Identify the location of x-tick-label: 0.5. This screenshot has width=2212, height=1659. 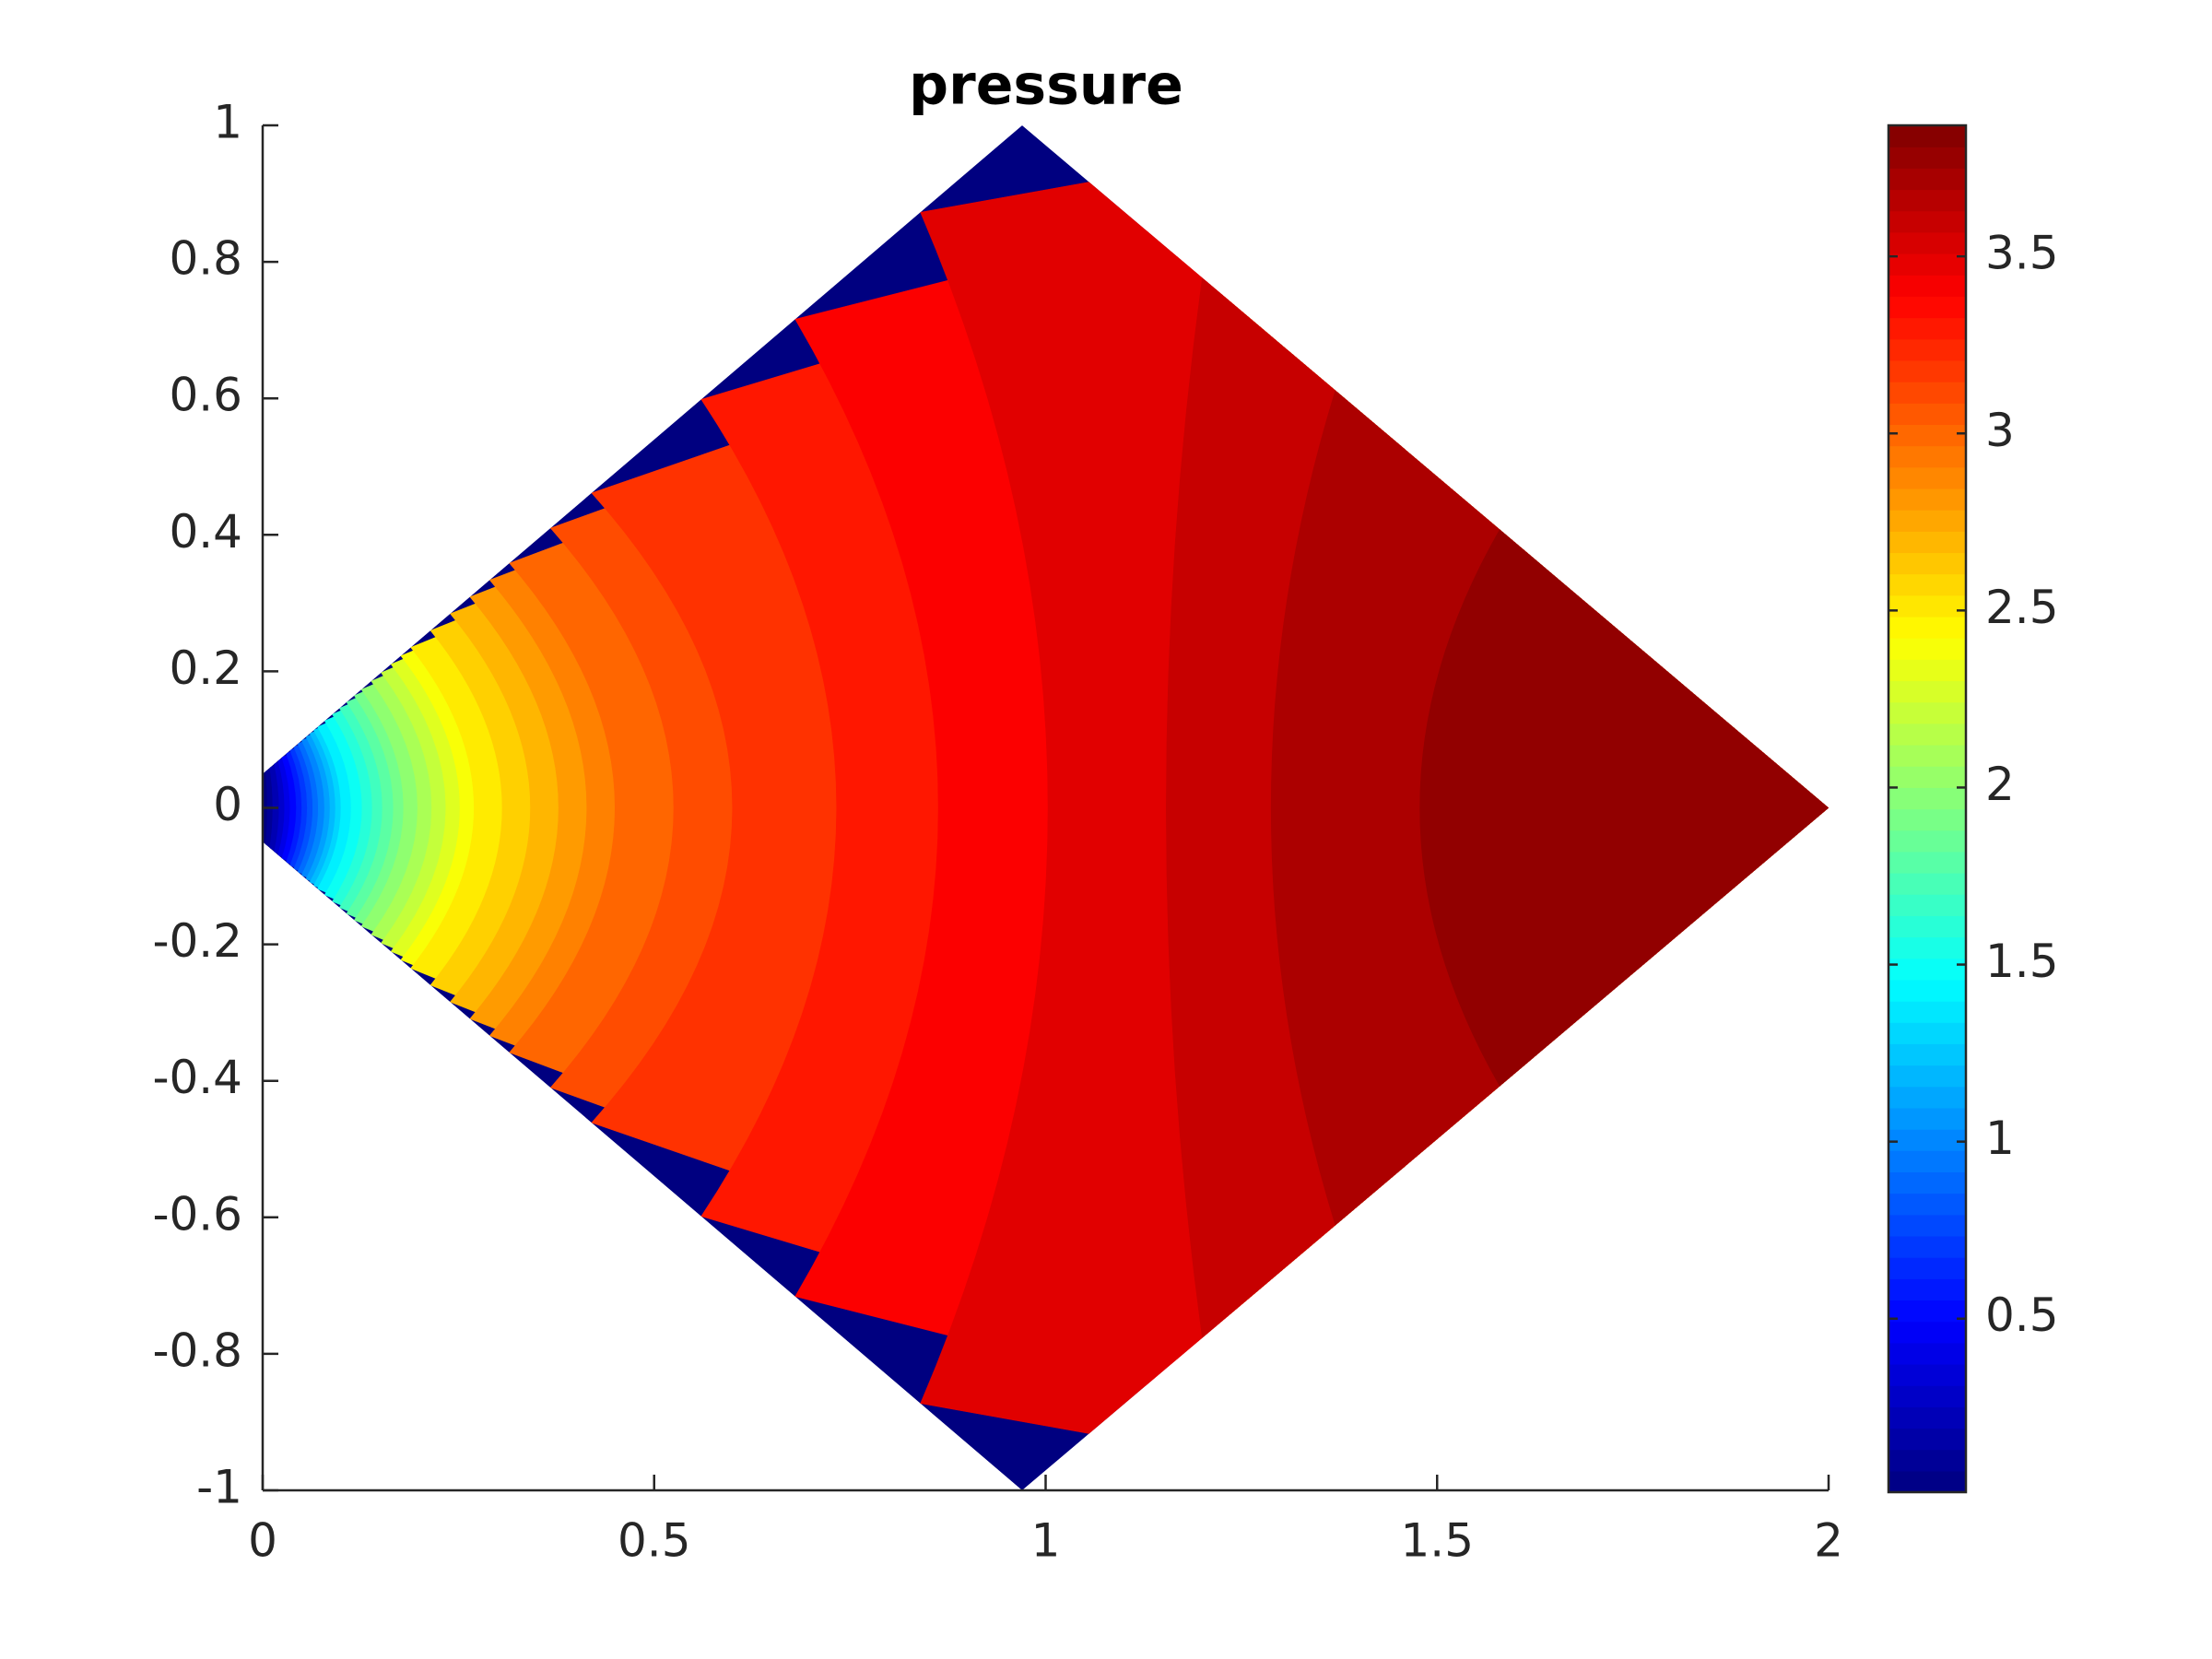
(654, 1541).